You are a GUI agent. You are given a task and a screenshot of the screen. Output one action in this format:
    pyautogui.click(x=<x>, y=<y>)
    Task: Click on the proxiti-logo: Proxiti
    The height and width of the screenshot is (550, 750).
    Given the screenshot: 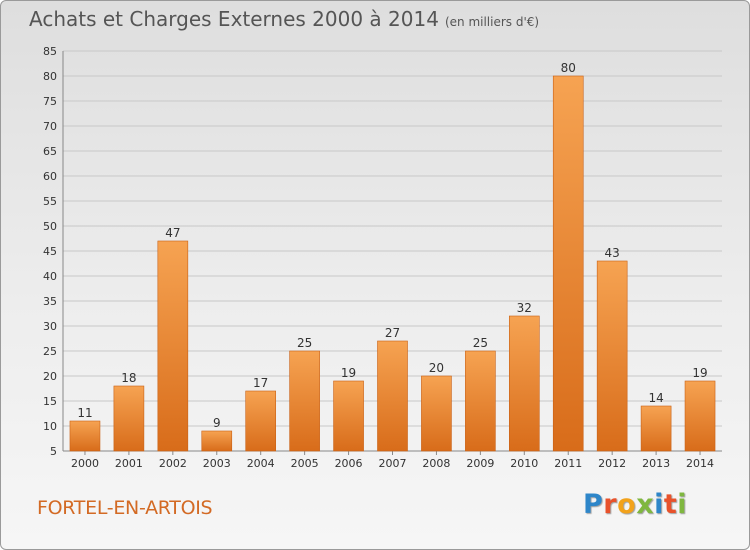 What is the action you would take?
    pyautogui.click(x=635, y=504)
    